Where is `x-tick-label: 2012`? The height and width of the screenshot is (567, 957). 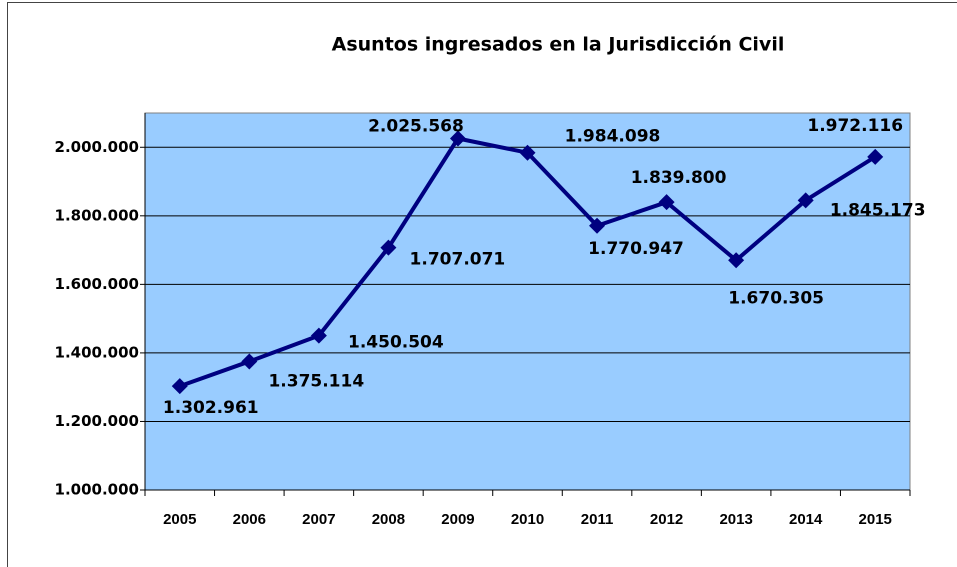 x-tick-label: 2012 is located at coordinates (666, 519).